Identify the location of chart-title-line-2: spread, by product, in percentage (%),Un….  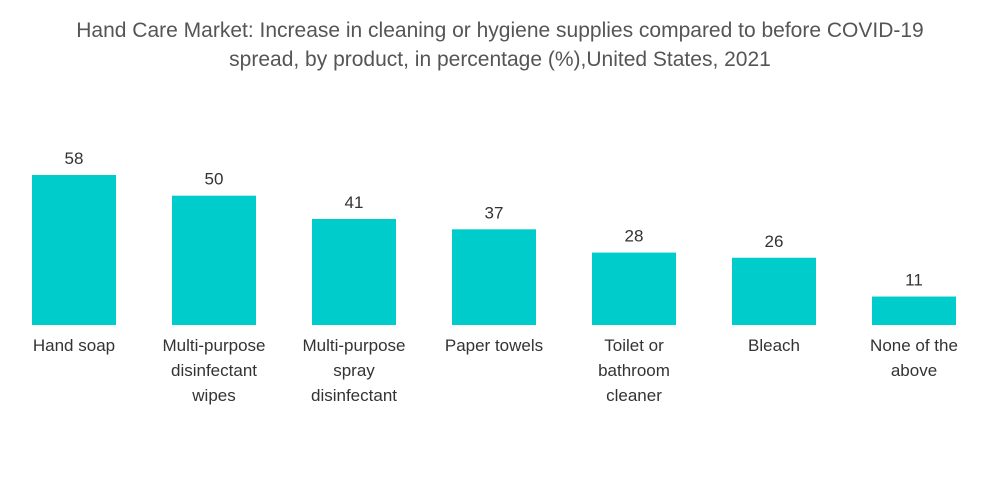
(500, 59).